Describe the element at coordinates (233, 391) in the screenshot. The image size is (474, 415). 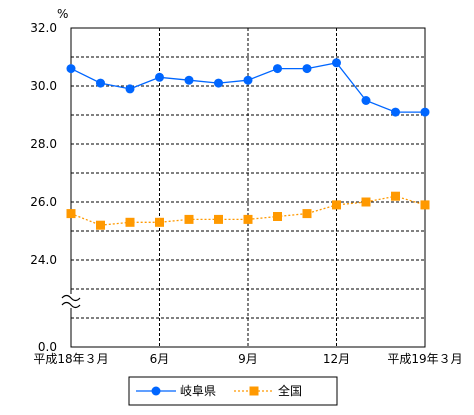
I see `legend: 岐阜県 全国` at that location.